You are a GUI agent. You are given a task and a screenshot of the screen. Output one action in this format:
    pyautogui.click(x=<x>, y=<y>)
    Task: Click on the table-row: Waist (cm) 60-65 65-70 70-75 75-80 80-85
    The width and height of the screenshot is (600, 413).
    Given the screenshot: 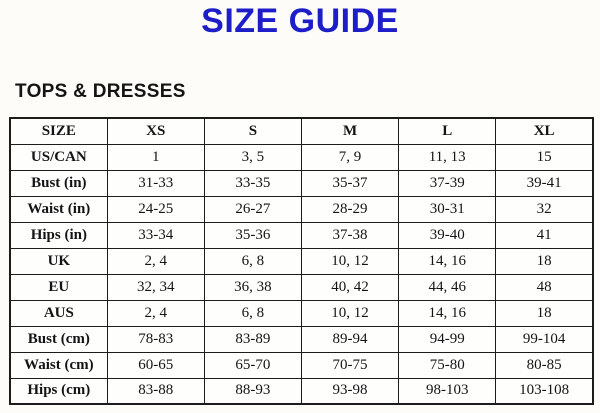 What is the action you would take?
    pyautogui.click(x=301, y=365)
    